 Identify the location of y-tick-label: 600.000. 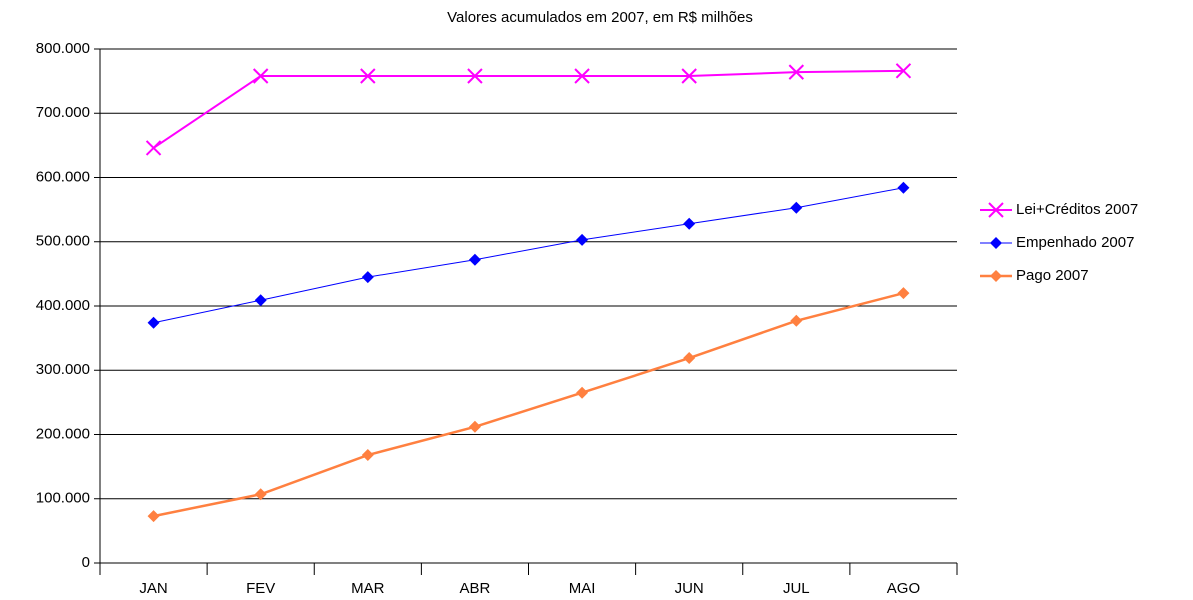
(63, 176).